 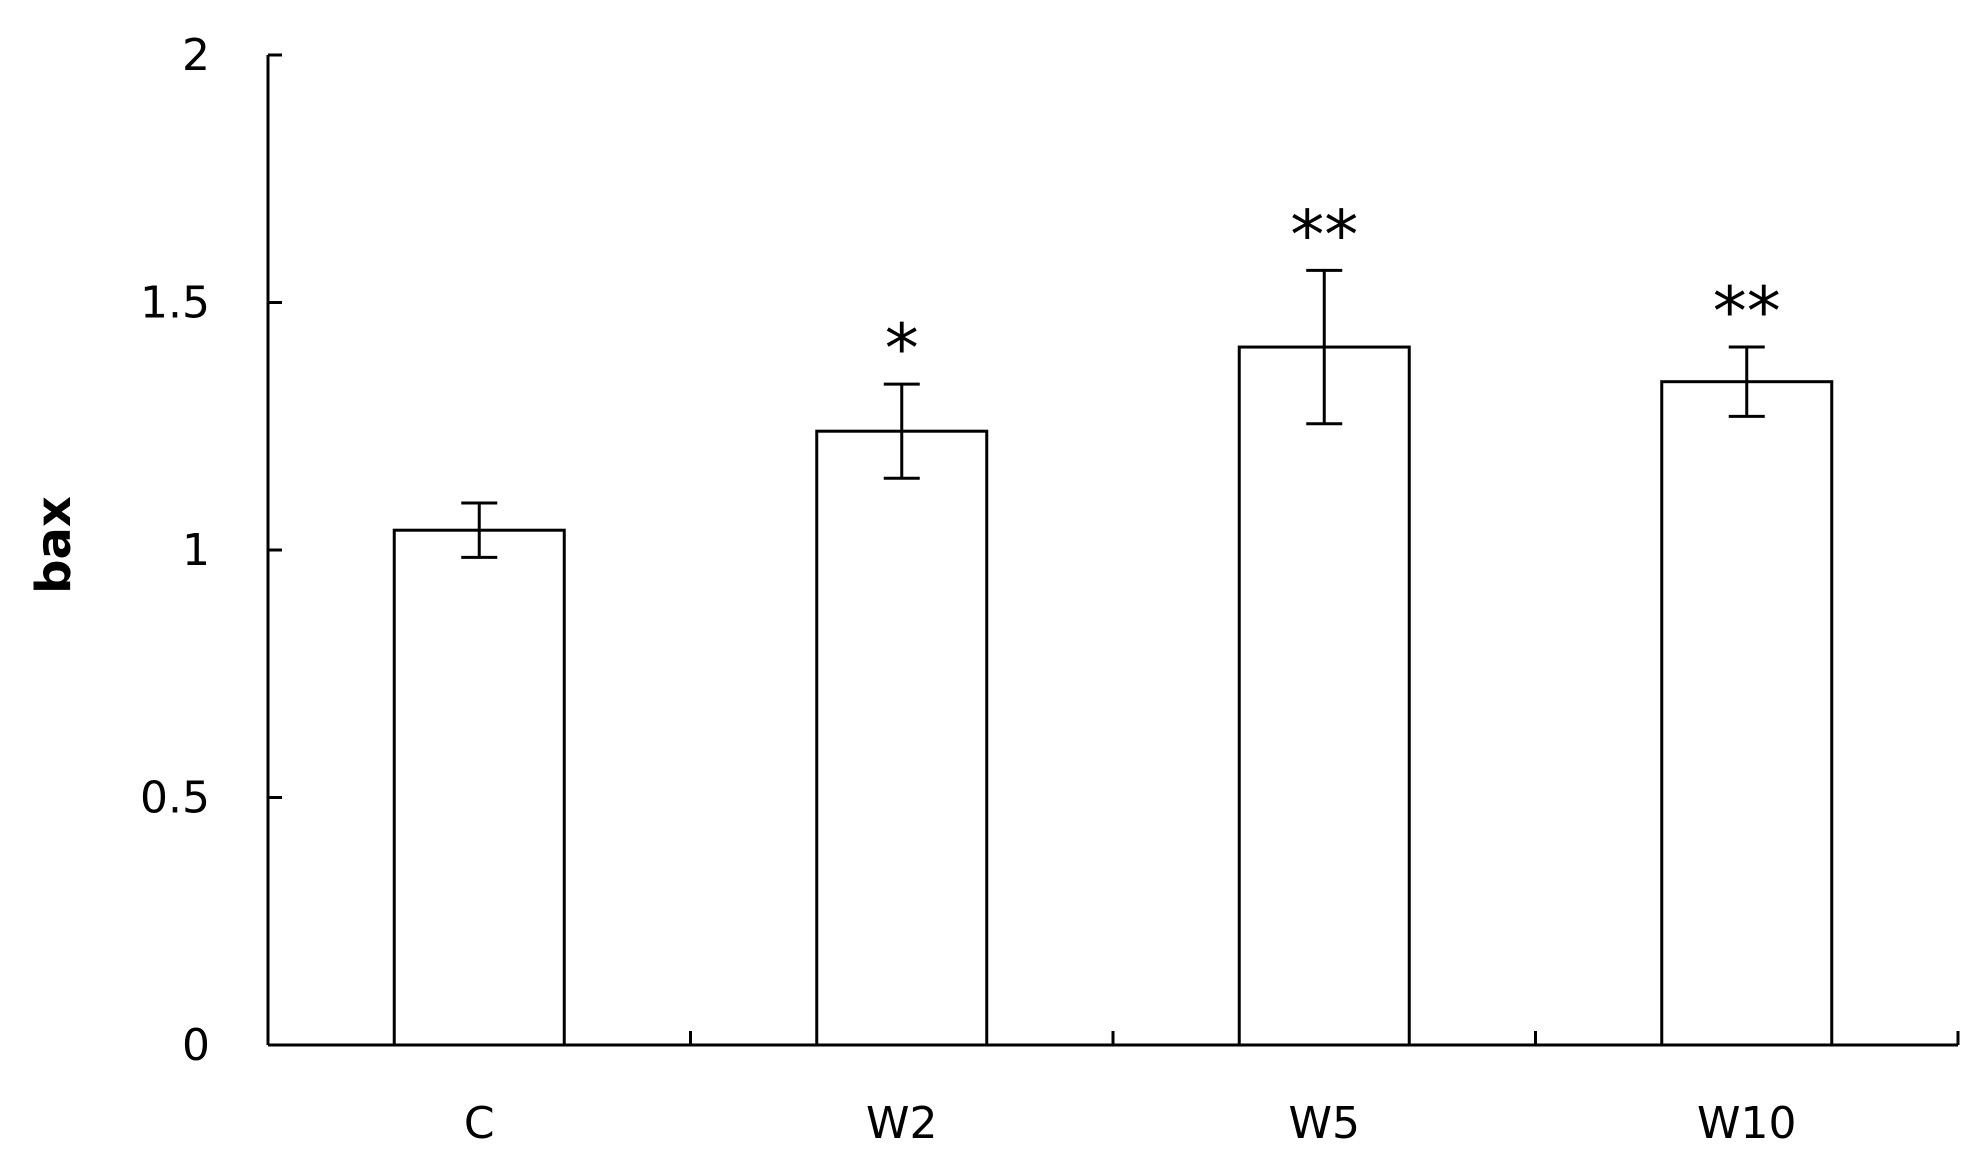 What do you see at coordinates (479, 1123) in the screenshot?
I see `x-tick-label: C` at bounding box center [479, 1123].